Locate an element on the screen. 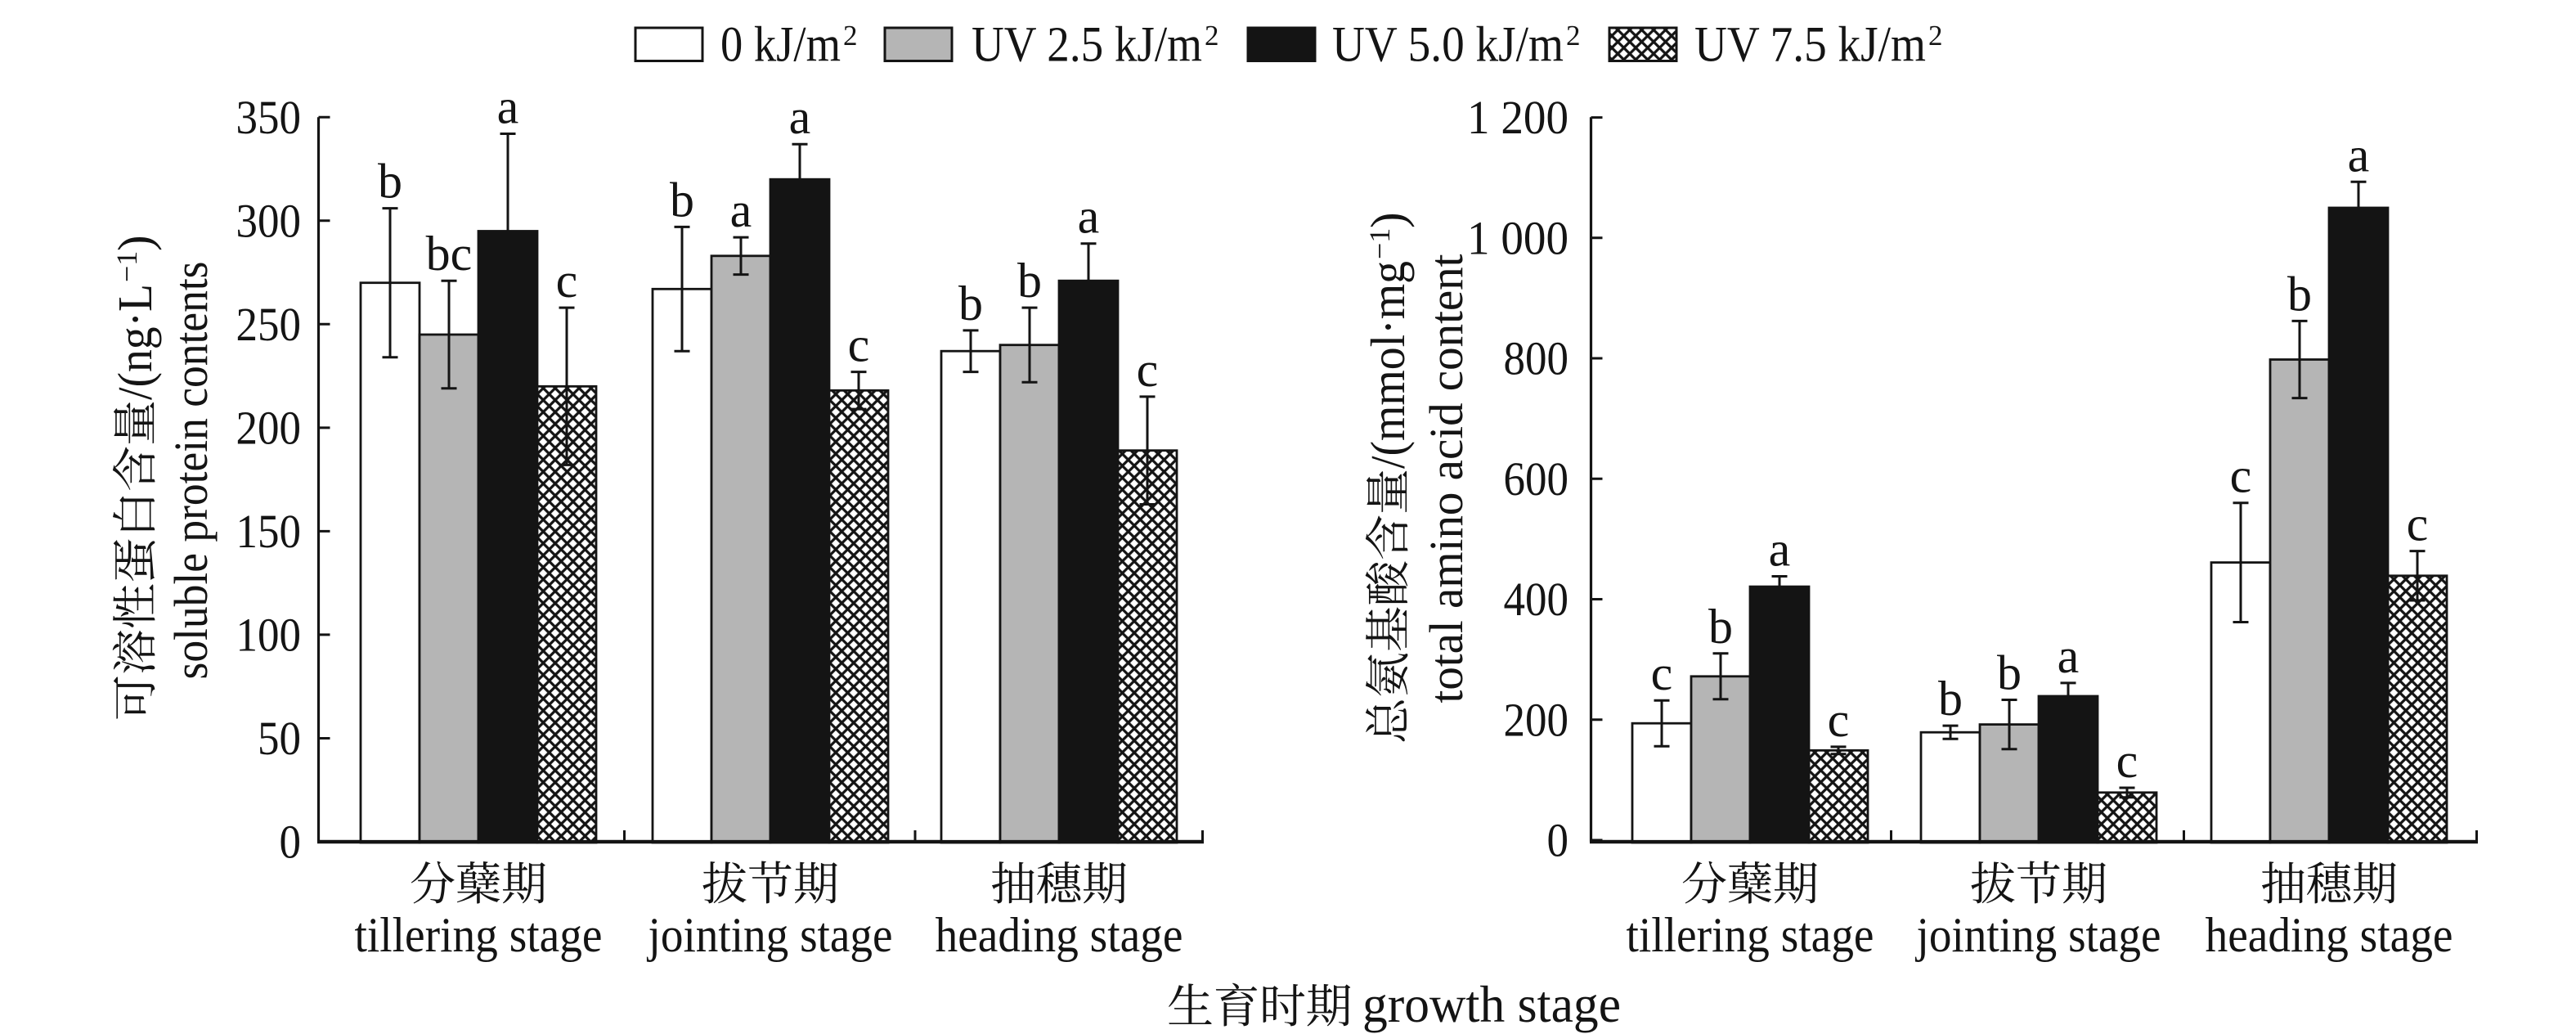  svg-text: 50 is located at coordinates (279, 738).